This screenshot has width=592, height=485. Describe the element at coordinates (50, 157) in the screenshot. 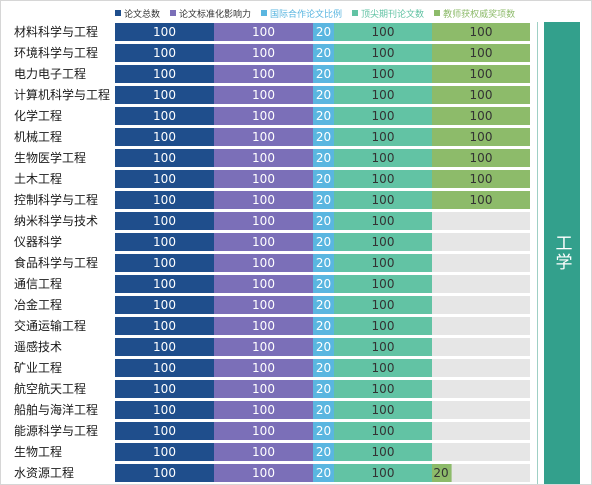

I see `category-label: 生物医学工程` at that location.